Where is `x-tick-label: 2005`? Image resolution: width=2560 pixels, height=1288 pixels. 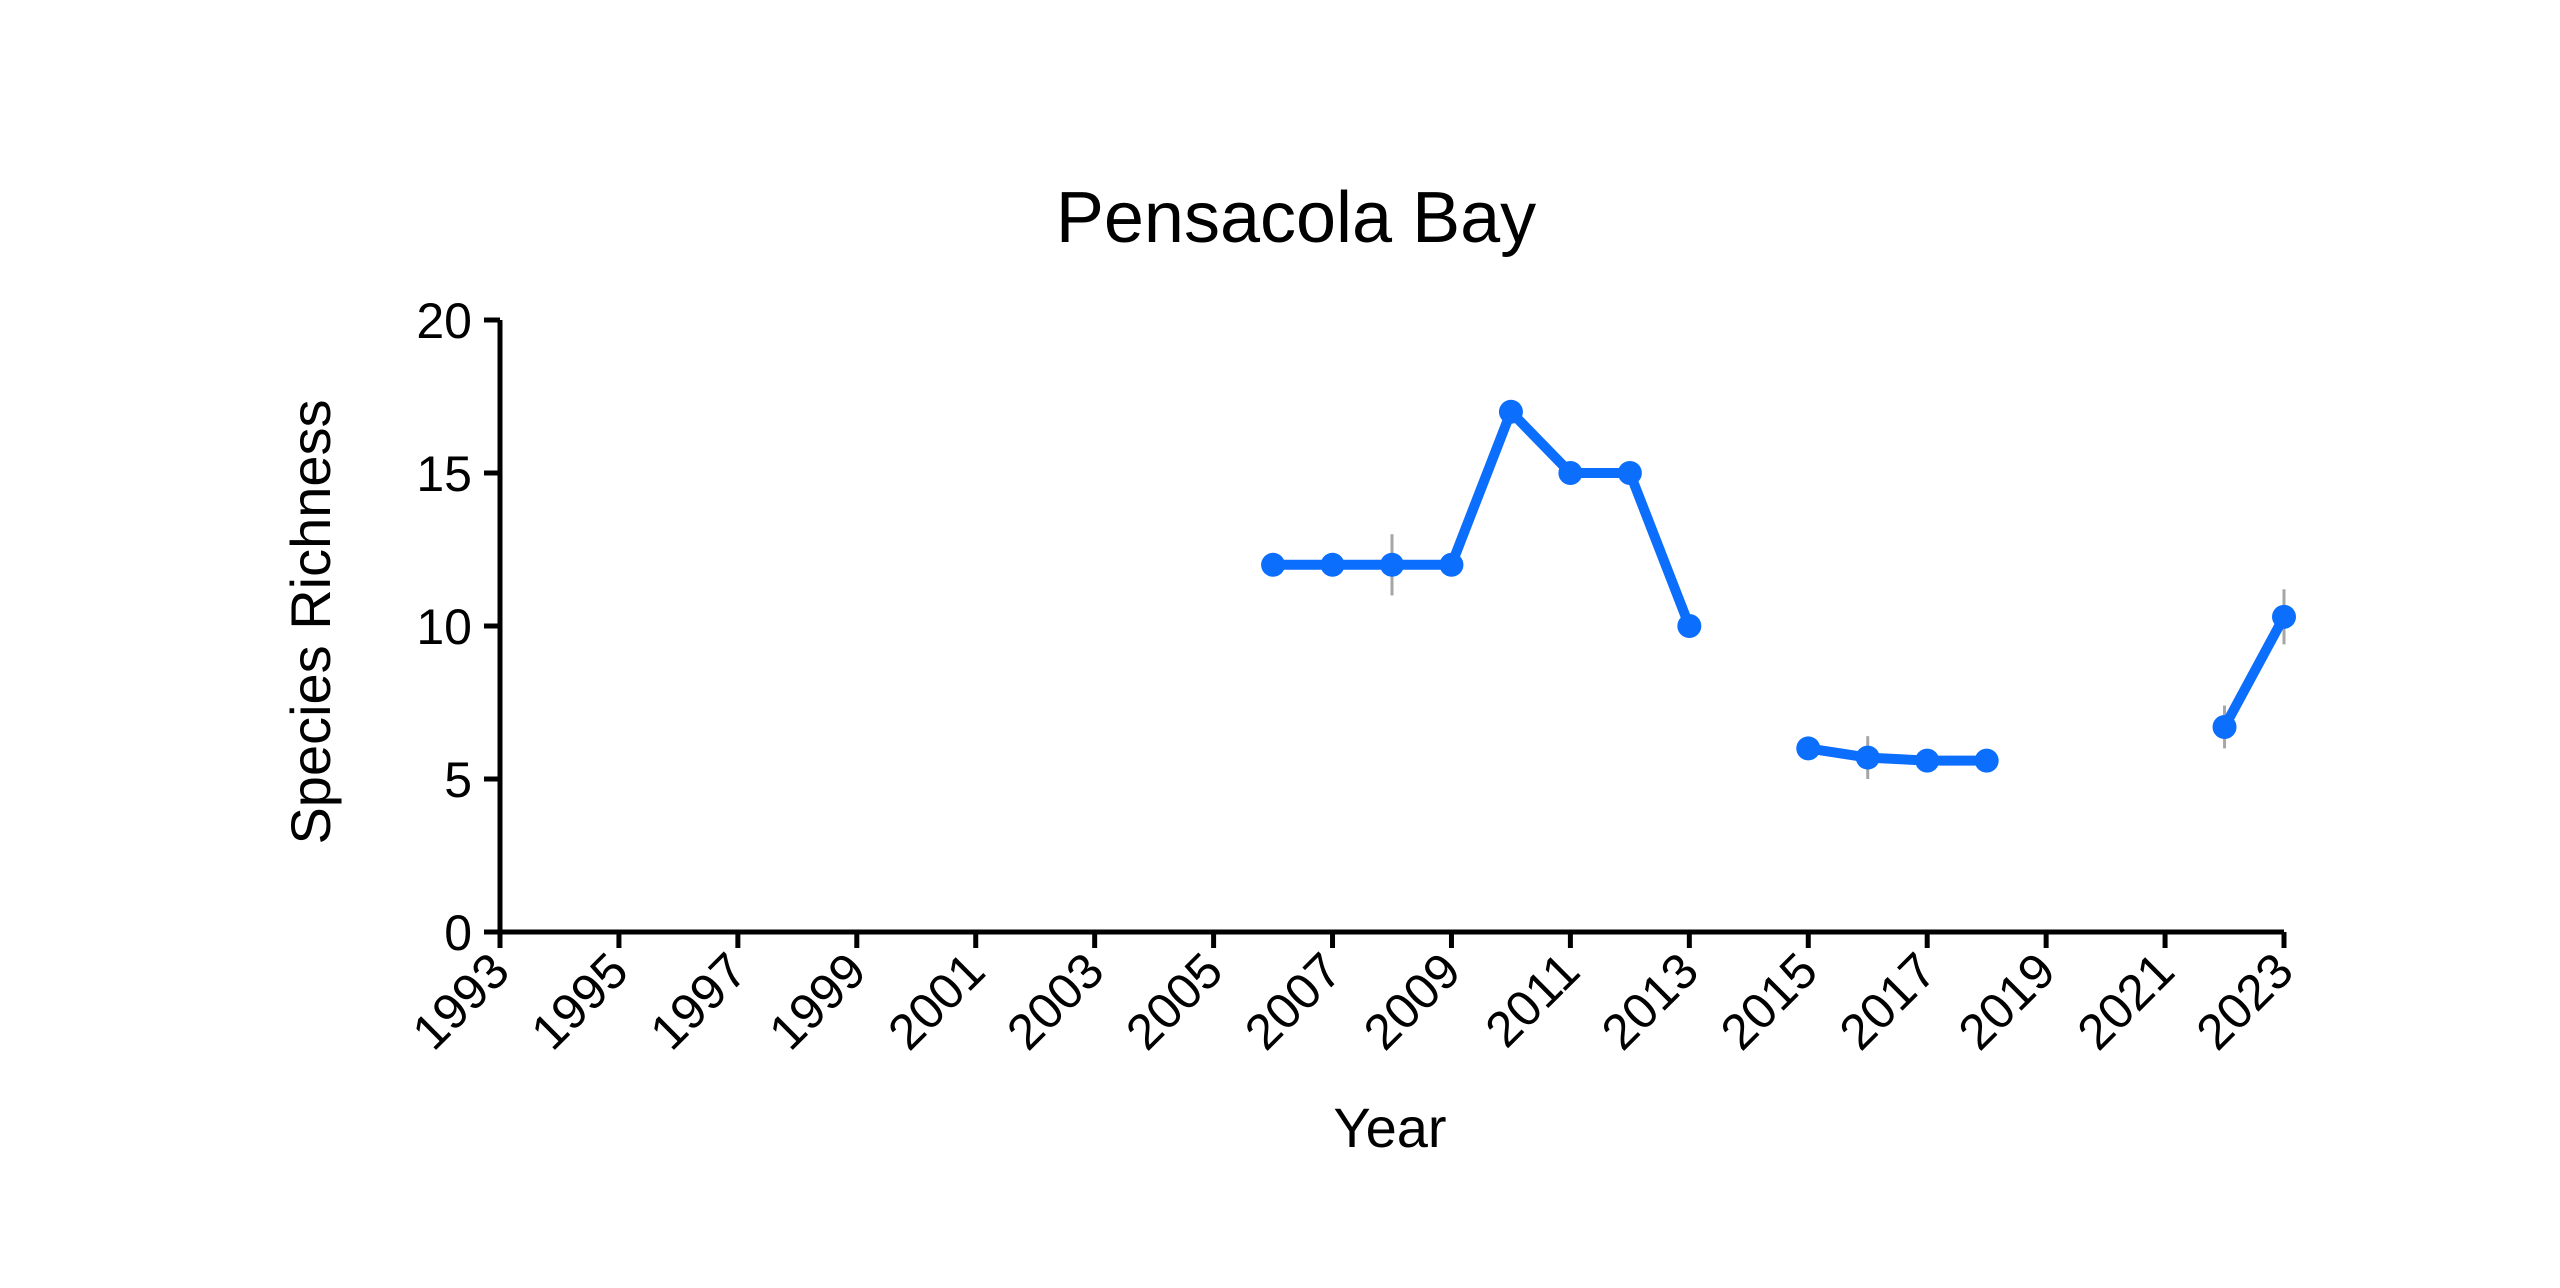
x-tick-label: 2005 is located at coordinates (1174, 1001).